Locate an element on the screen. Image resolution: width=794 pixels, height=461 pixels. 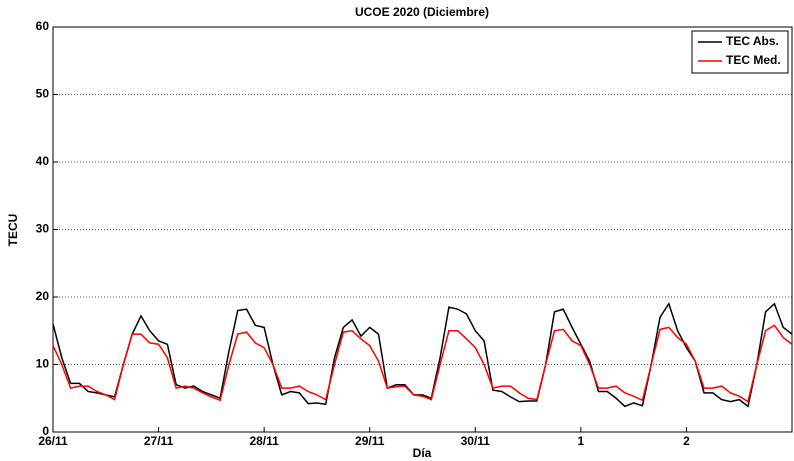
x-axis-label: Día is located at coordinates (422, 453).